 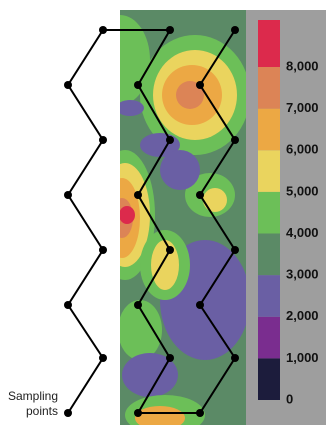 I want to click on colorbar-label: 2,000, so click(x=302, y=315).